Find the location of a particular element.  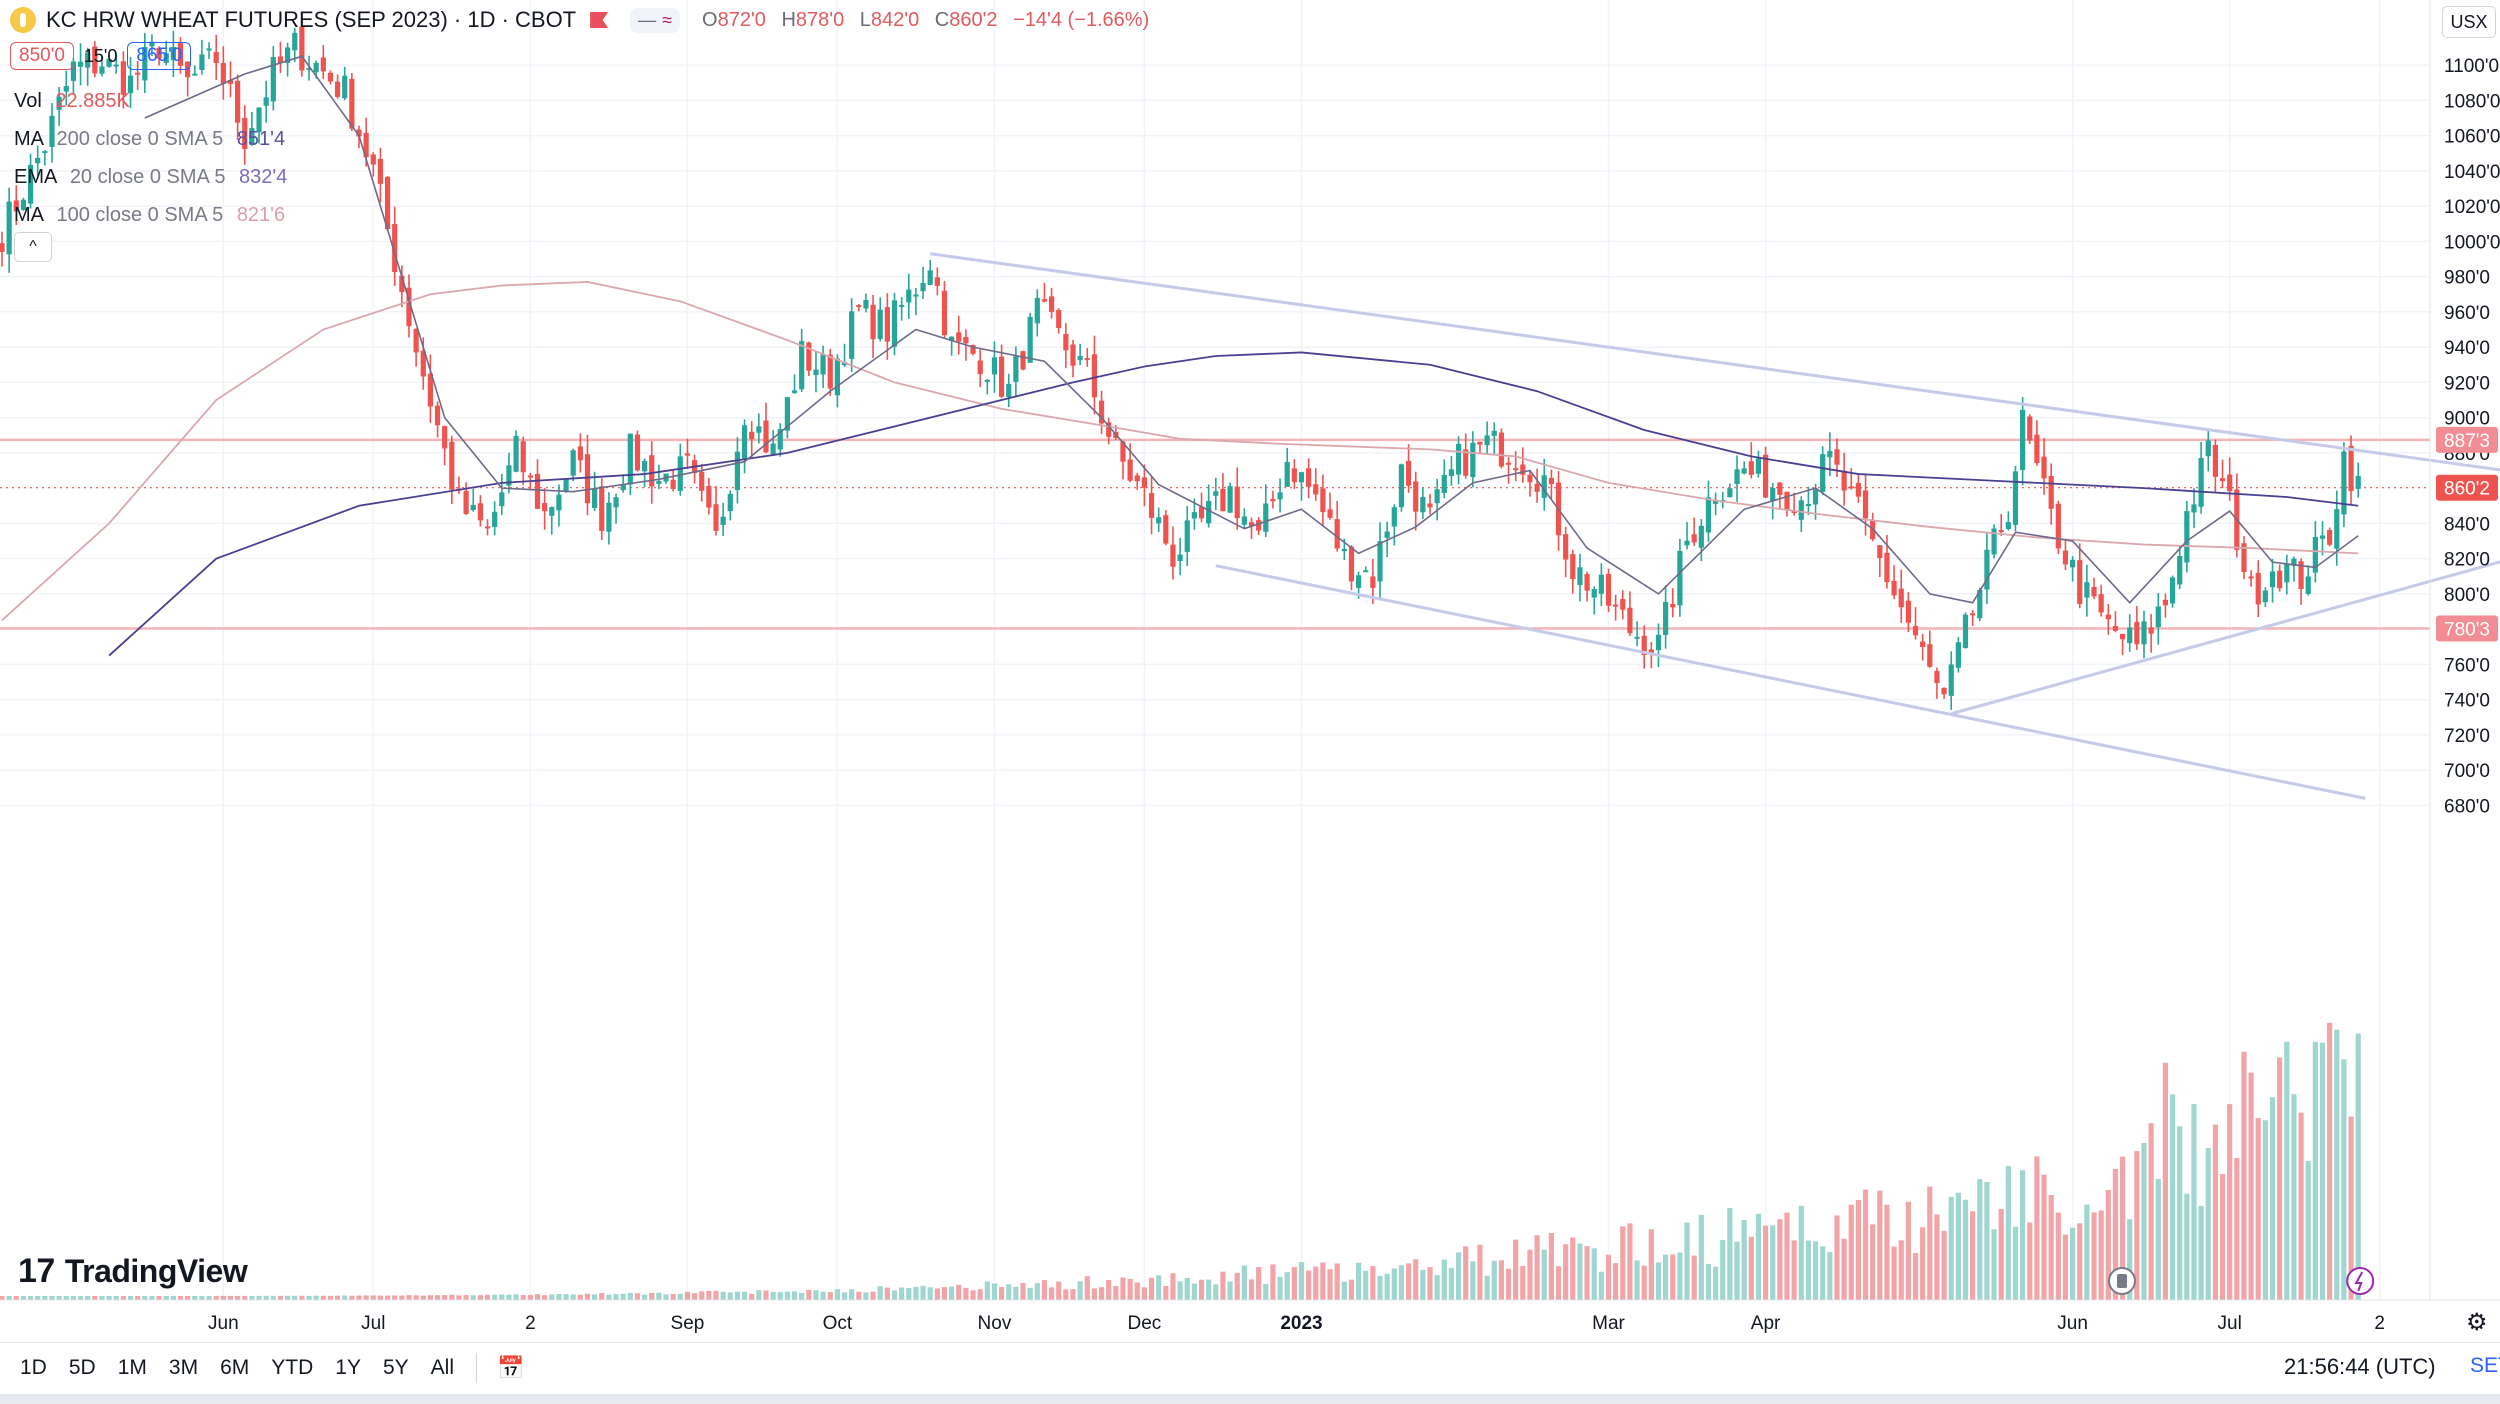

bottom-toolbar: 1D 5D 1M 3M 6M YTD 1Y 5Y All 📅 is located at coordinates (1250, 1367).